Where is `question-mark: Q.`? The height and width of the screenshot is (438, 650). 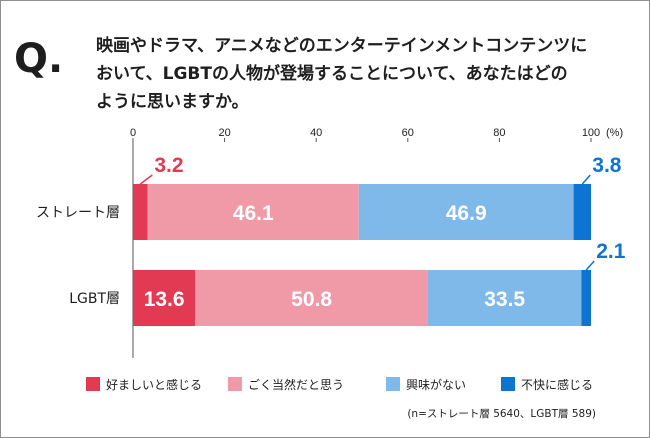
question-mark: Q. is located at coordinates (38, 59).